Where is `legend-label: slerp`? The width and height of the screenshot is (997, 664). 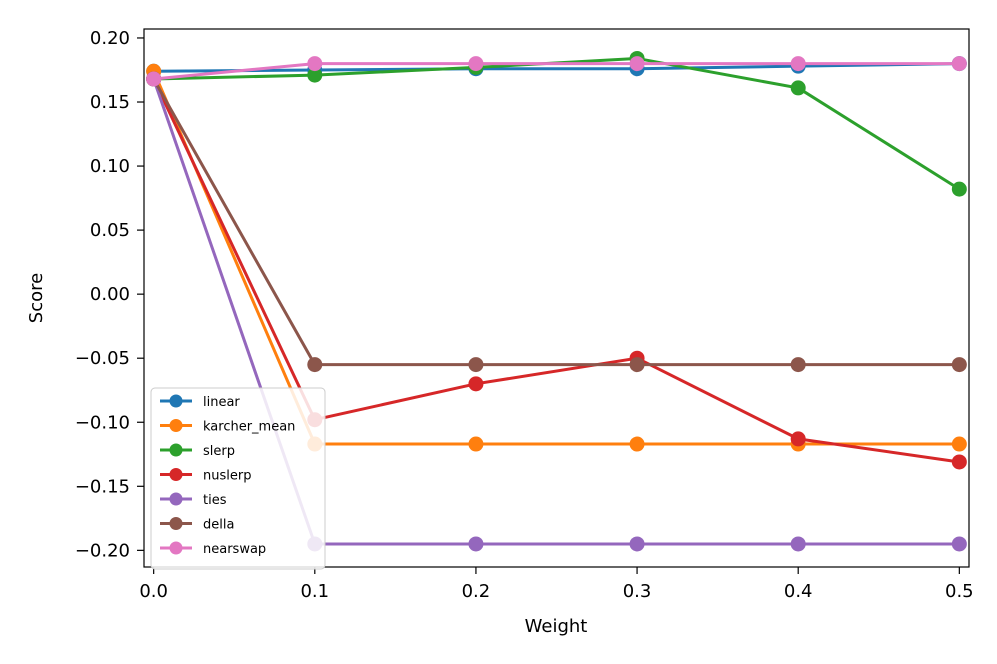
legend-label: slerp is located at coordinates (219, 451).